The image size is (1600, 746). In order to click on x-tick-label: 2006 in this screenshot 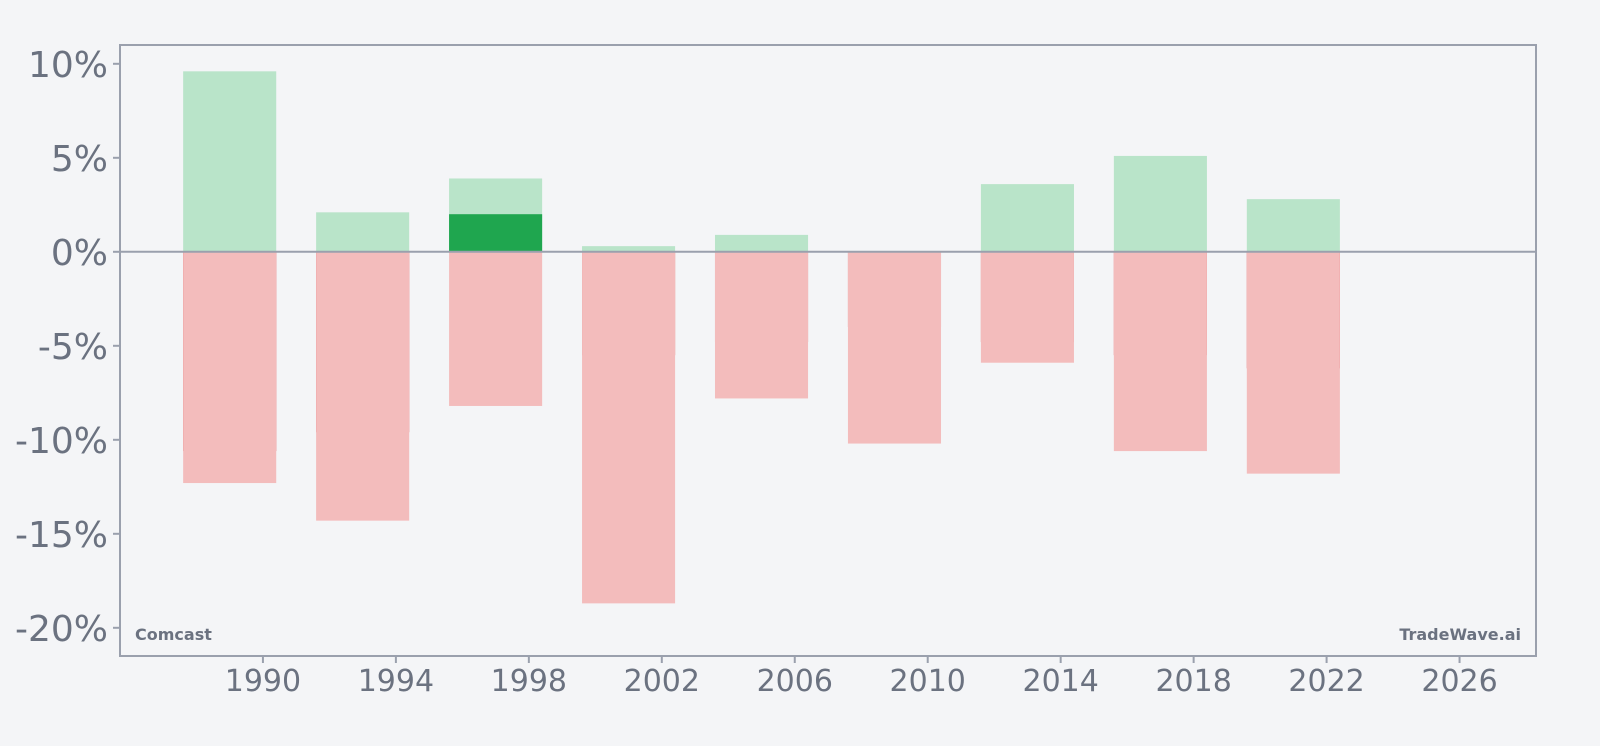, I will do `click(795, 681)`.